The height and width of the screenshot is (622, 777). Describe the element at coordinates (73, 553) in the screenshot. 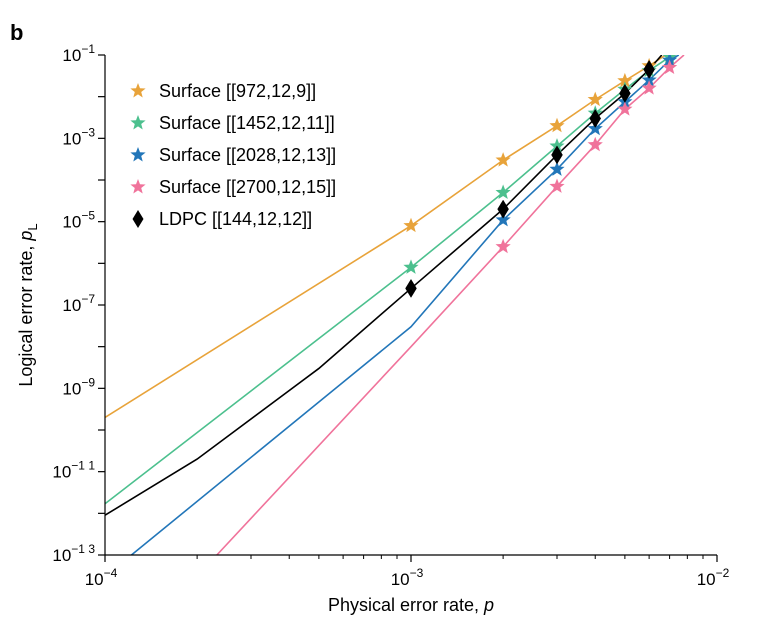

I see `y-tick-label-0: 10−1 3` at that location.